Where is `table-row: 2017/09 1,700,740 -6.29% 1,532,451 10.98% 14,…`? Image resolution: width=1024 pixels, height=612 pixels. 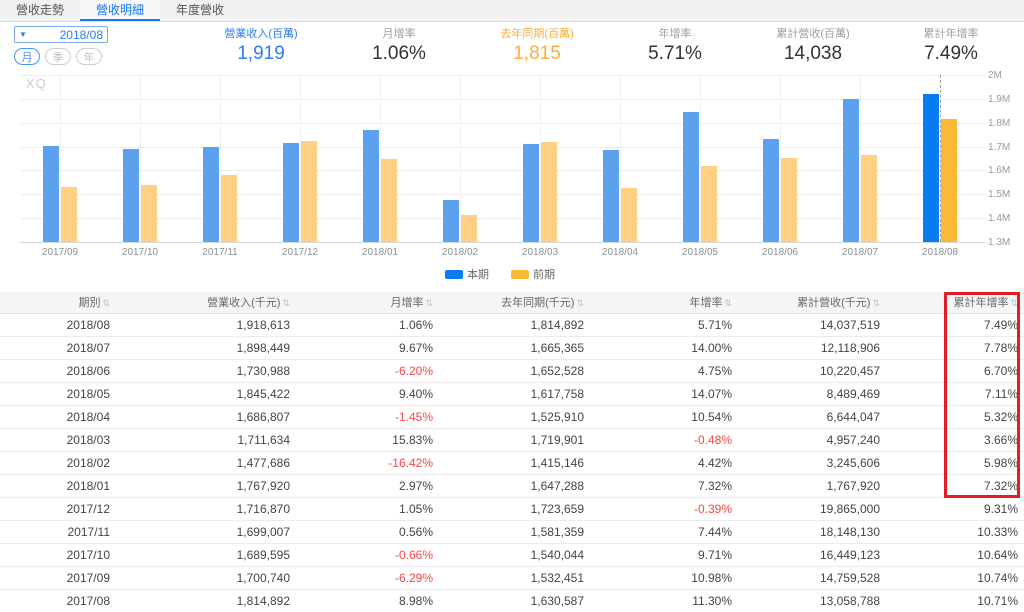 table-row: 2017/09 1,700,740 -6.29% 1,532,451 10.98% 14,… is located at coordinates (512, 578).